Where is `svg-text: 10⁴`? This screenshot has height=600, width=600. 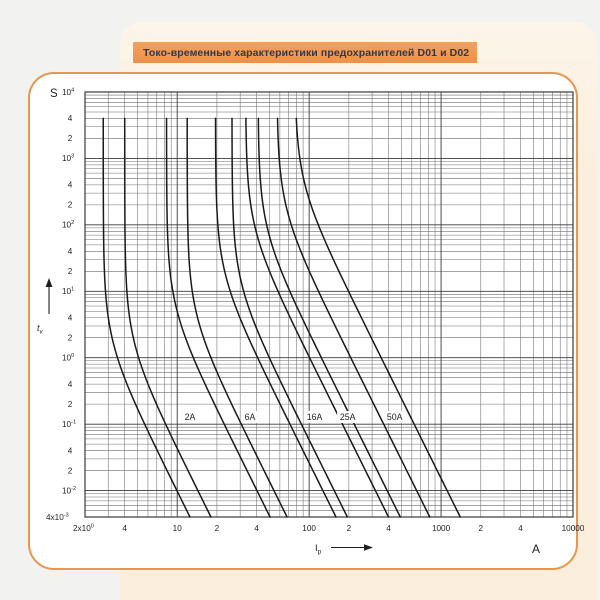 svg-text: 10⁴ is located at coordinates (68, 92).